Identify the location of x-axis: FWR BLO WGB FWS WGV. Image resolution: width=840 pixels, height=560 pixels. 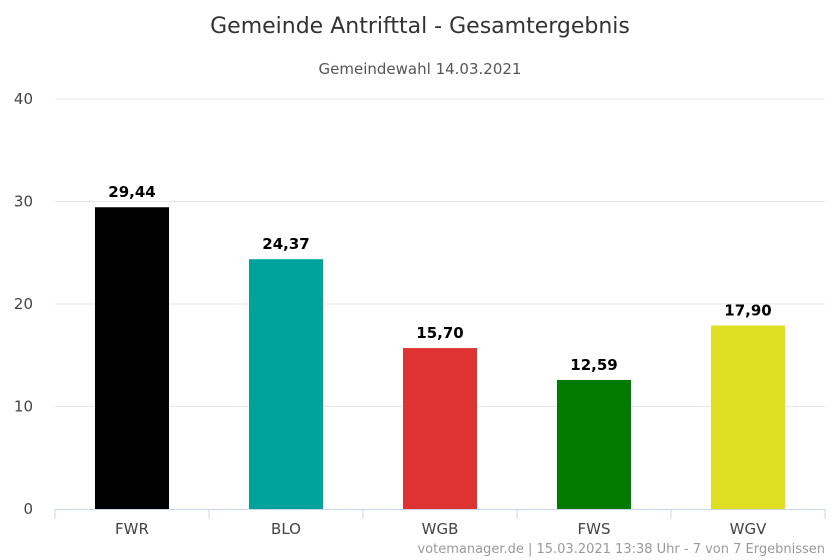
(440, 523).